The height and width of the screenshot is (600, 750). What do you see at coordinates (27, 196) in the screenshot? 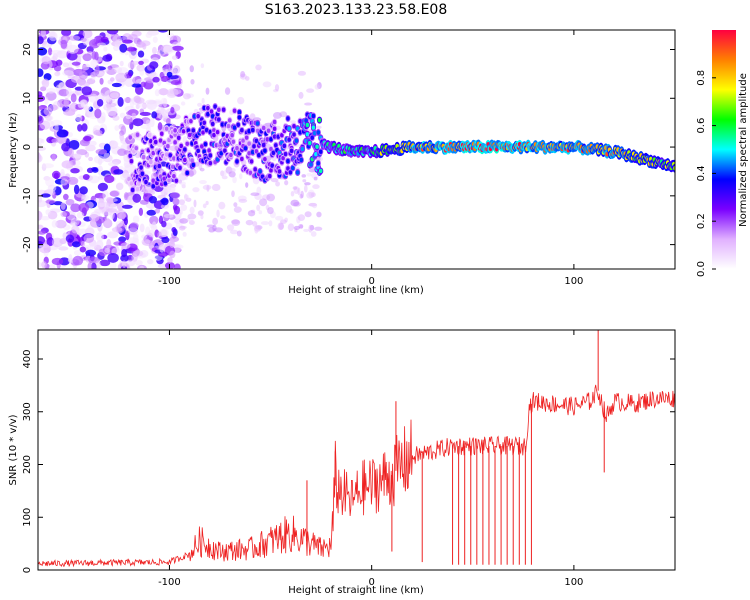
I see `spectrogram-y-tick-label: -10` at bounding box center [27, 196].